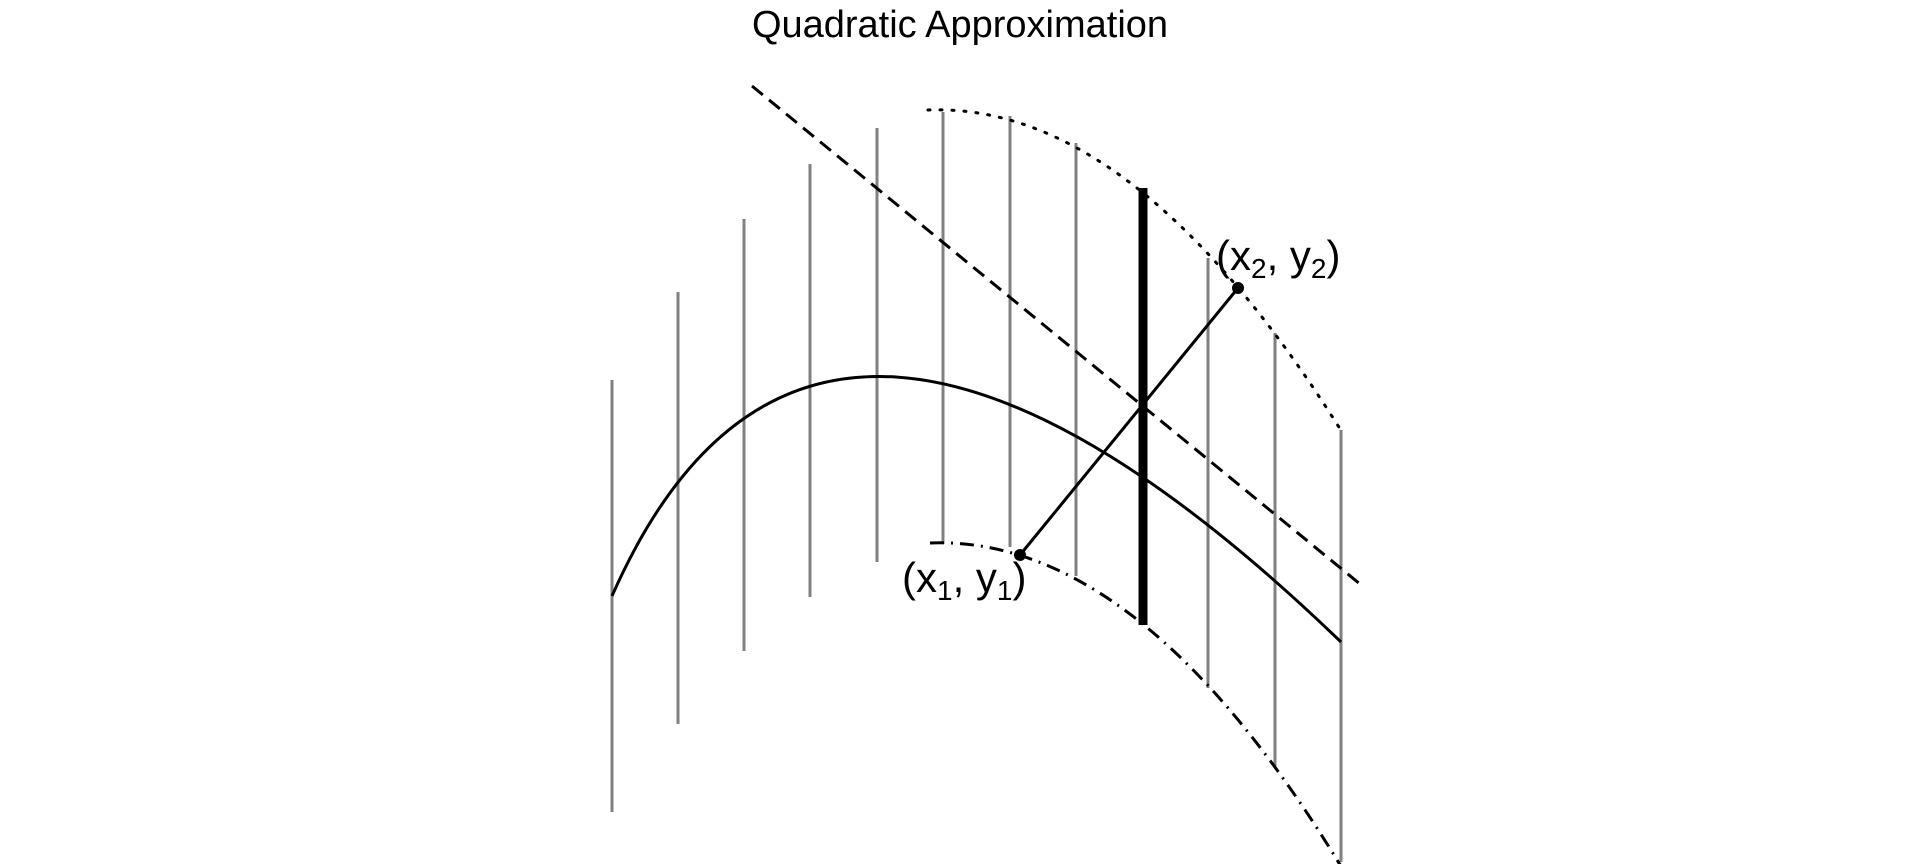 The width and height of the screenshot is (1920, 864). I want to click on upper-dotted-curve, so click(1135, 271).